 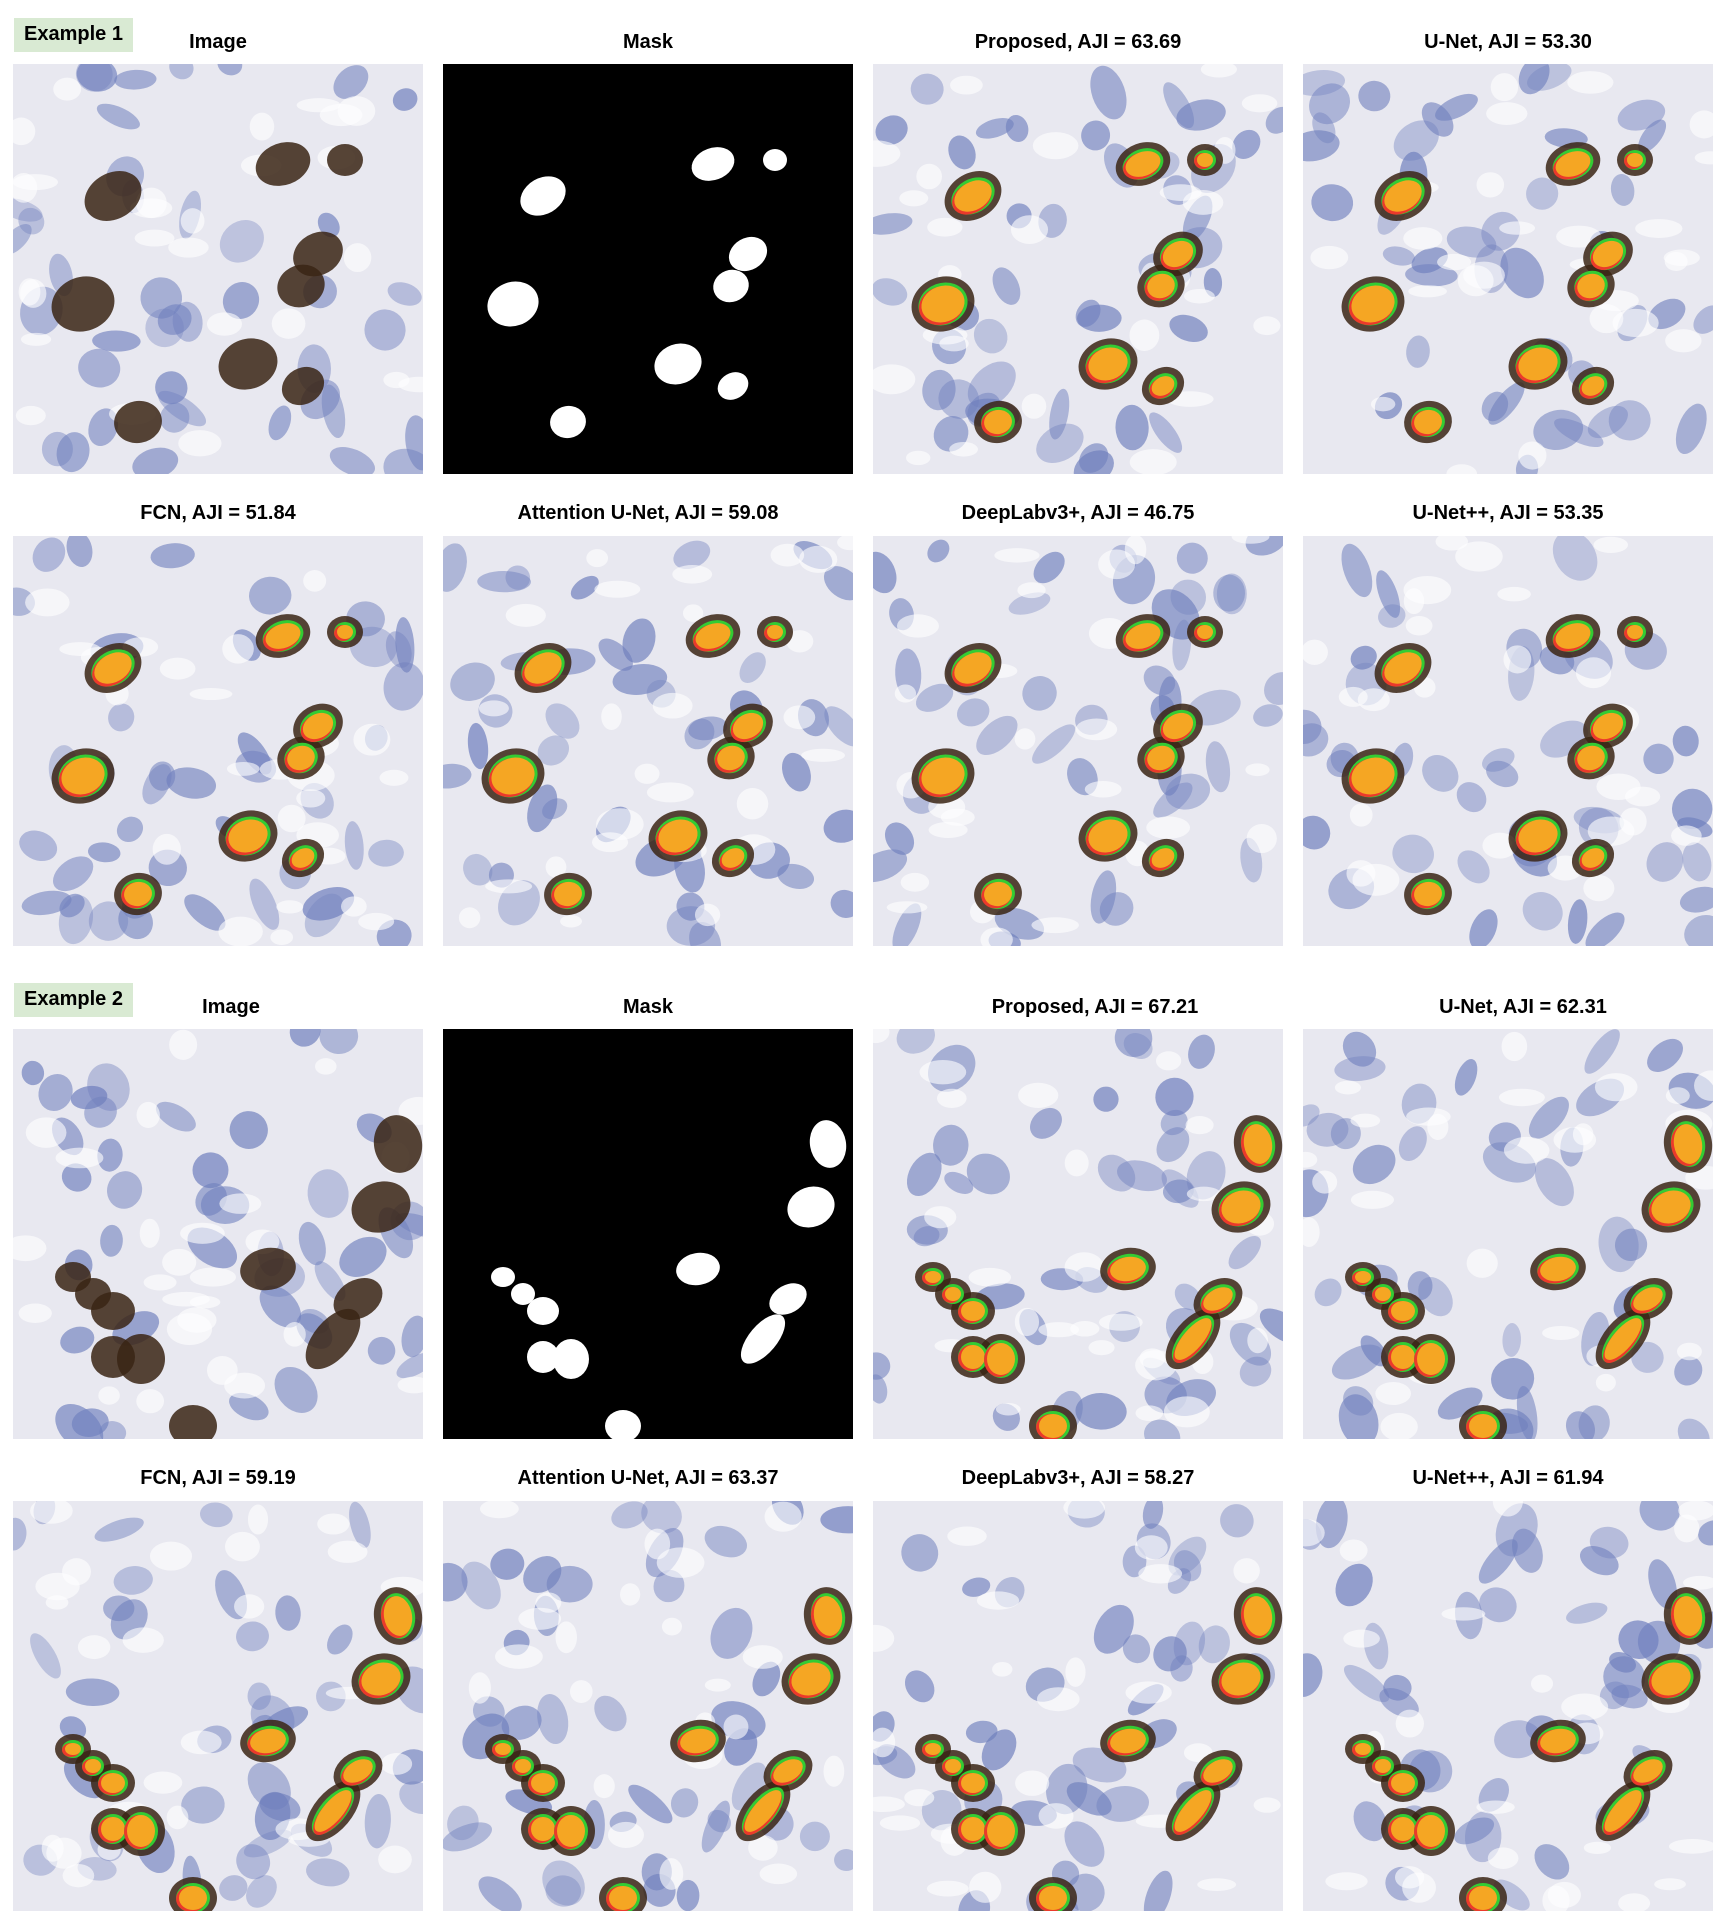 What do you see at coordinates (1078, 42) in the screenshot?
I see `panel-title: Proposed, AJI = 63.69` at bounding box center [1078, 42].